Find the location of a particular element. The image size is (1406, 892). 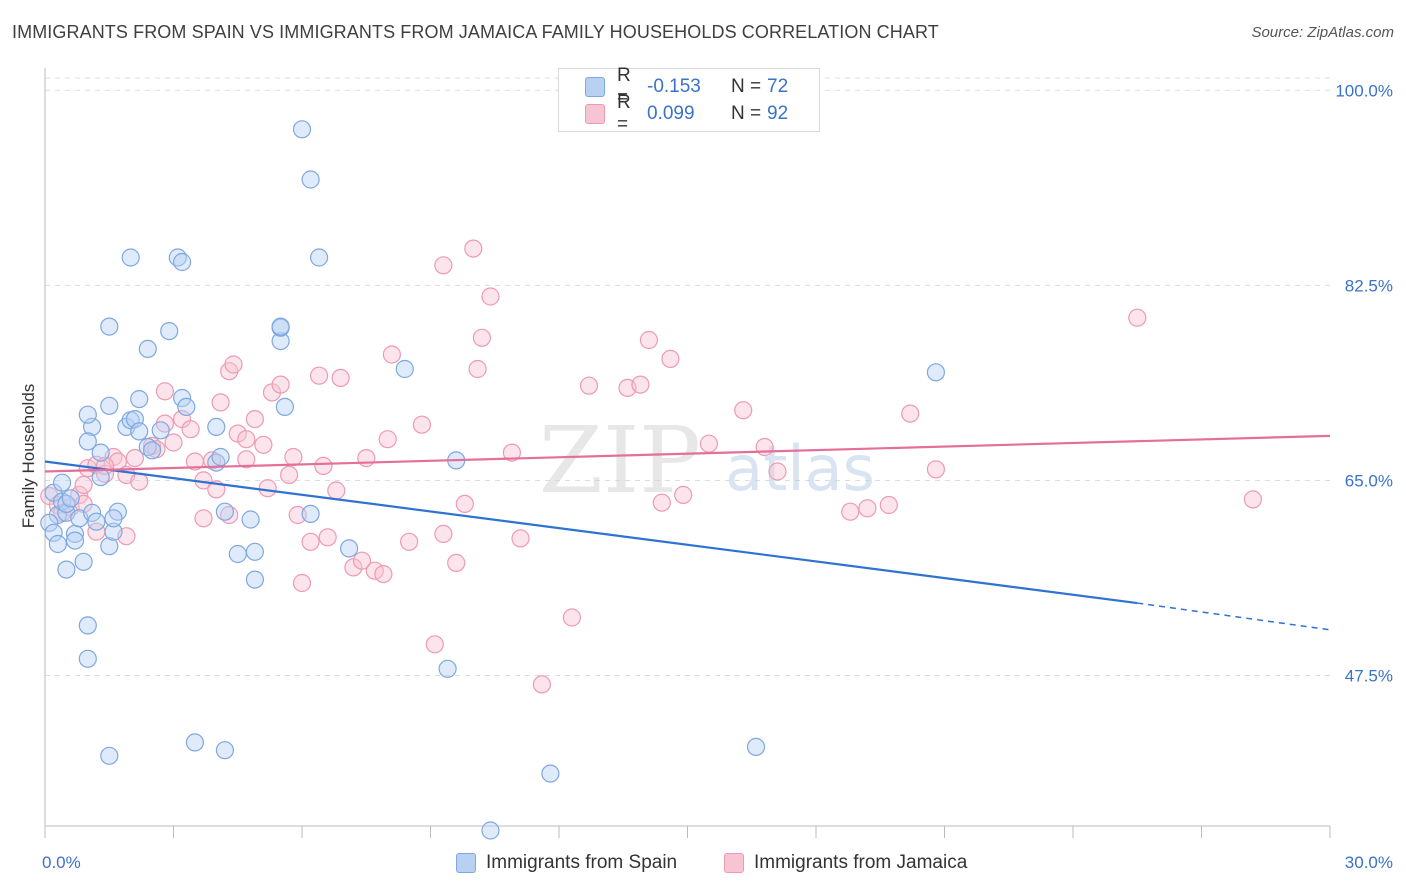

watermark-zip: ZIP is located at coordinates (620, 460).